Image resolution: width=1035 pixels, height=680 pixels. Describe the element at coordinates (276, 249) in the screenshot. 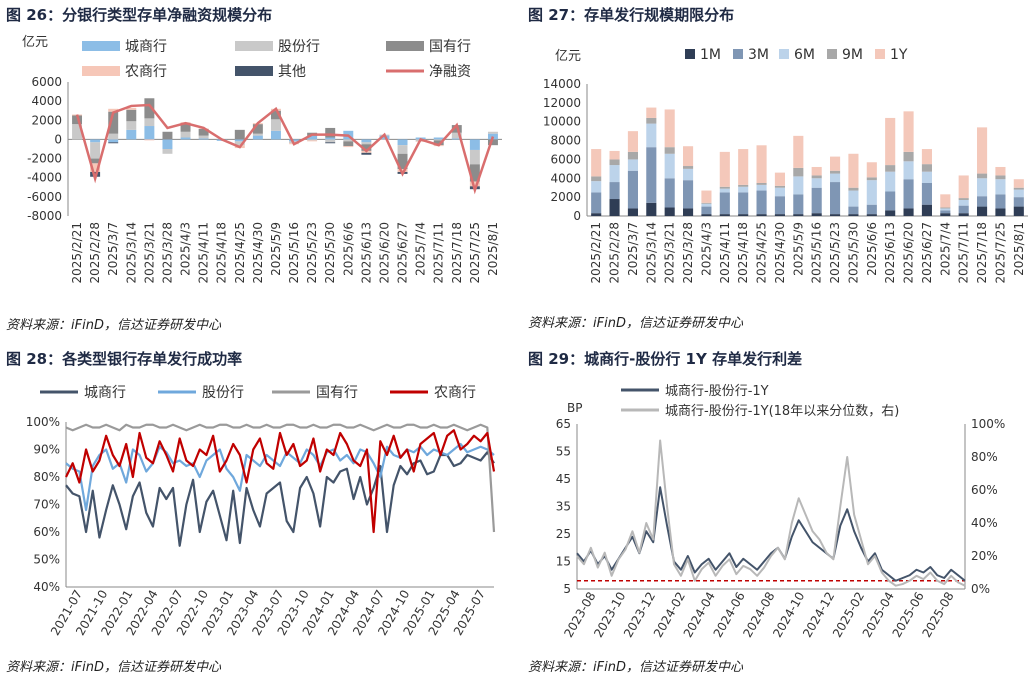

I see `x-tick-label: 2025/5/9` at that location.